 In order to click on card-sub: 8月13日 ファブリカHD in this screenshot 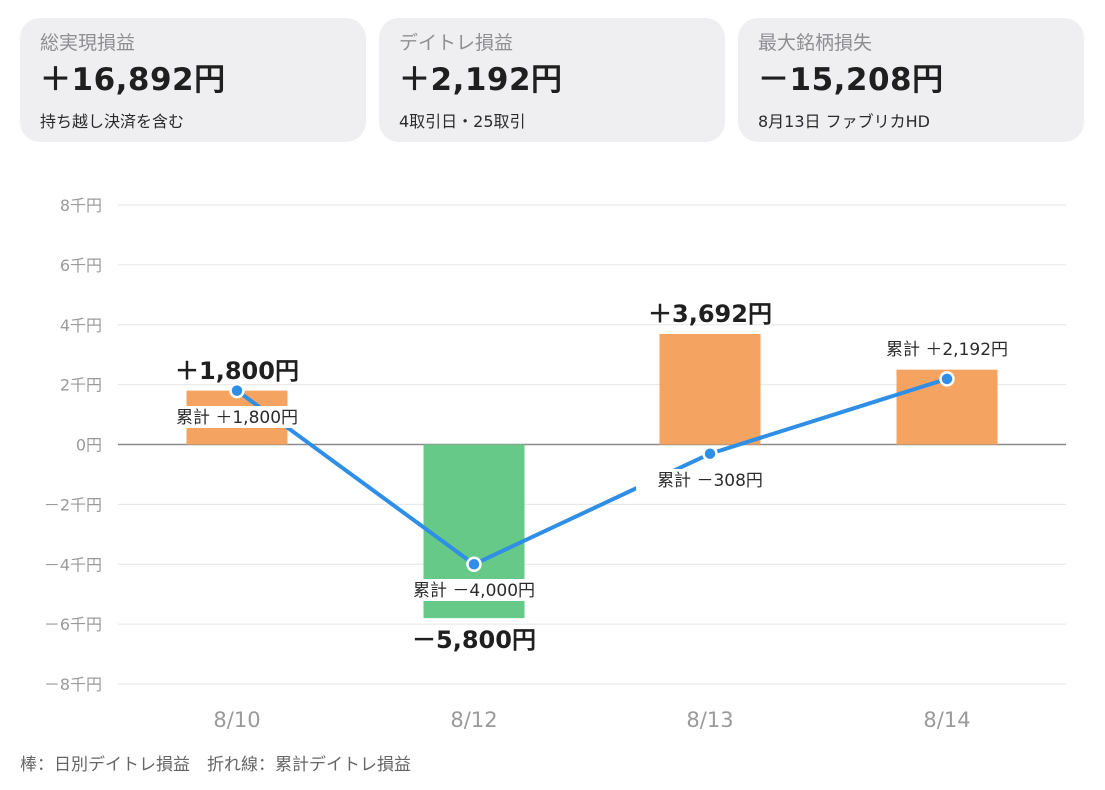, I will do `click(844, 121)`.